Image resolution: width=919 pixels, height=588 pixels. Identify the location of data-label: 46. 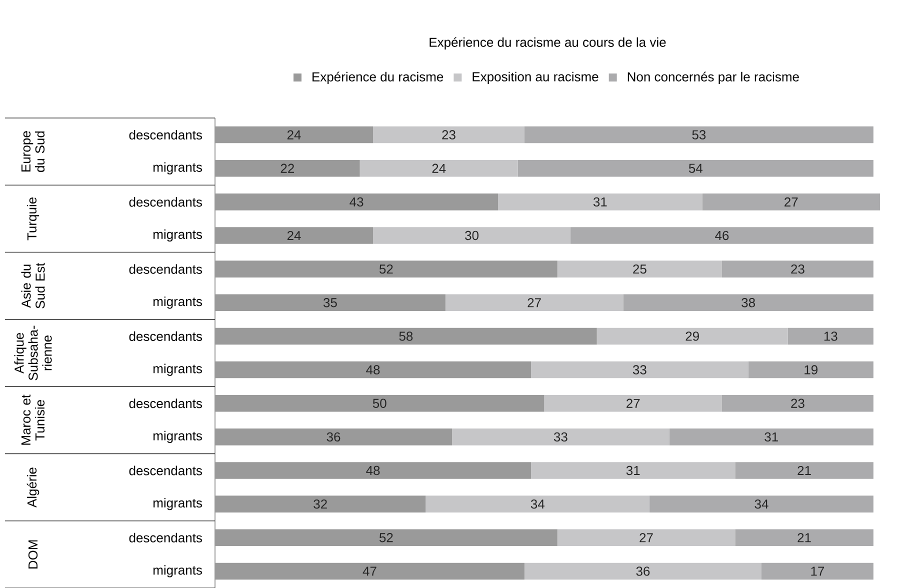
(722, 235).